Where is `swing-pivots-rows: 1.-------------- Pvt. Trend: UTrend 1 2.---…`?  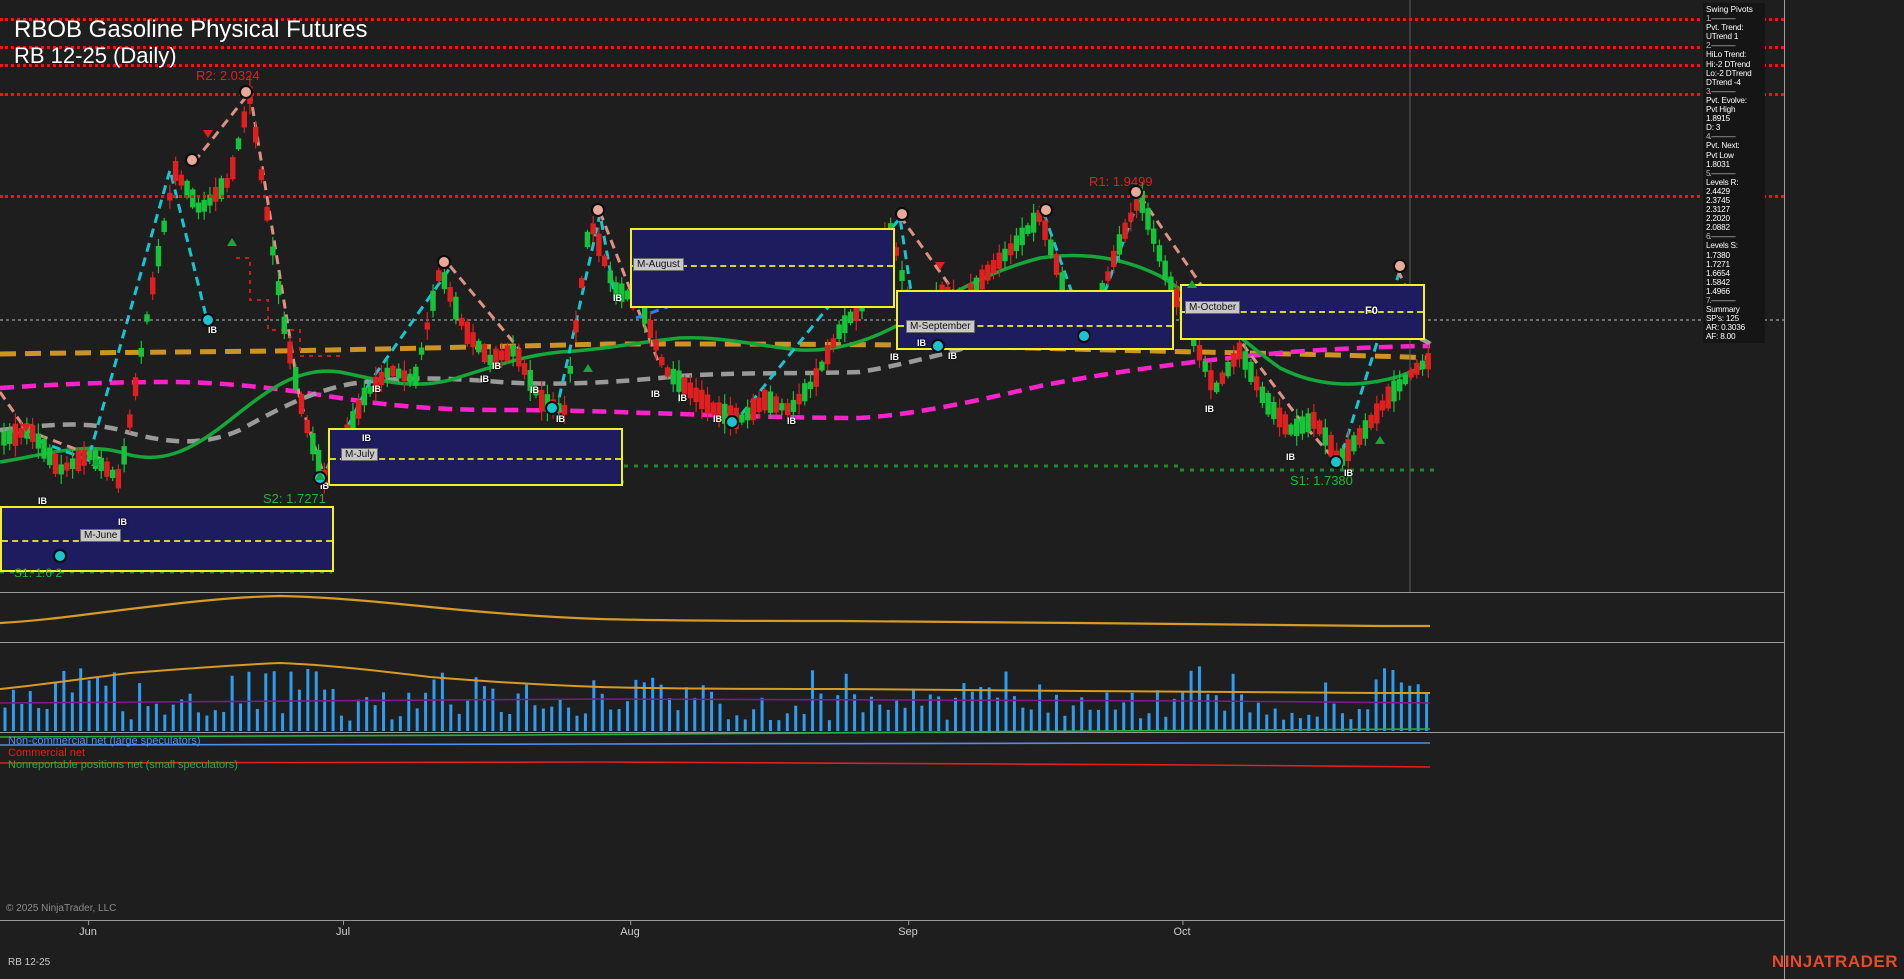
swing-pivots-rows: 1.-------------- Pvt. Trend: UTrend 1 2.---… is located at coordinates (1734, 177).